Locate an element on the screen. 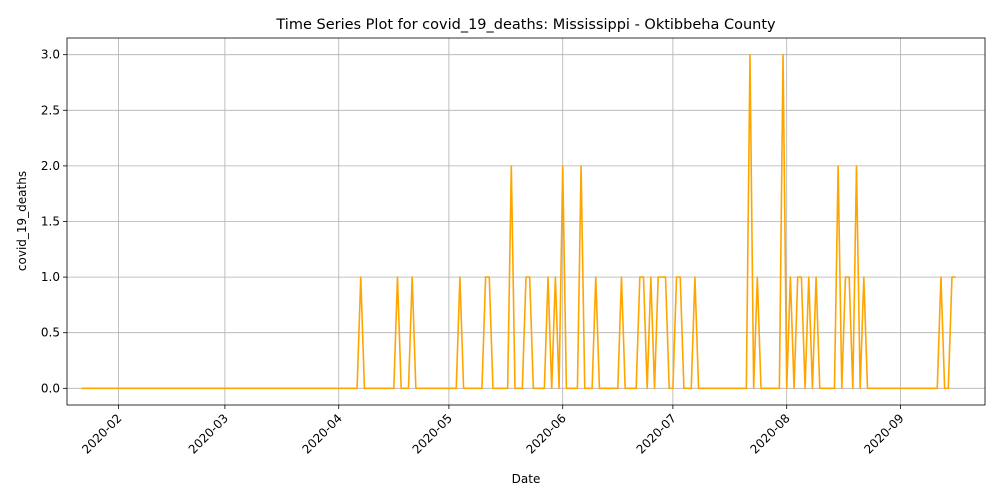 Image resolution: width=1000 pixels, height=500 pixels. y-tick-label: 1.0 is located at coordinates (50, 277).